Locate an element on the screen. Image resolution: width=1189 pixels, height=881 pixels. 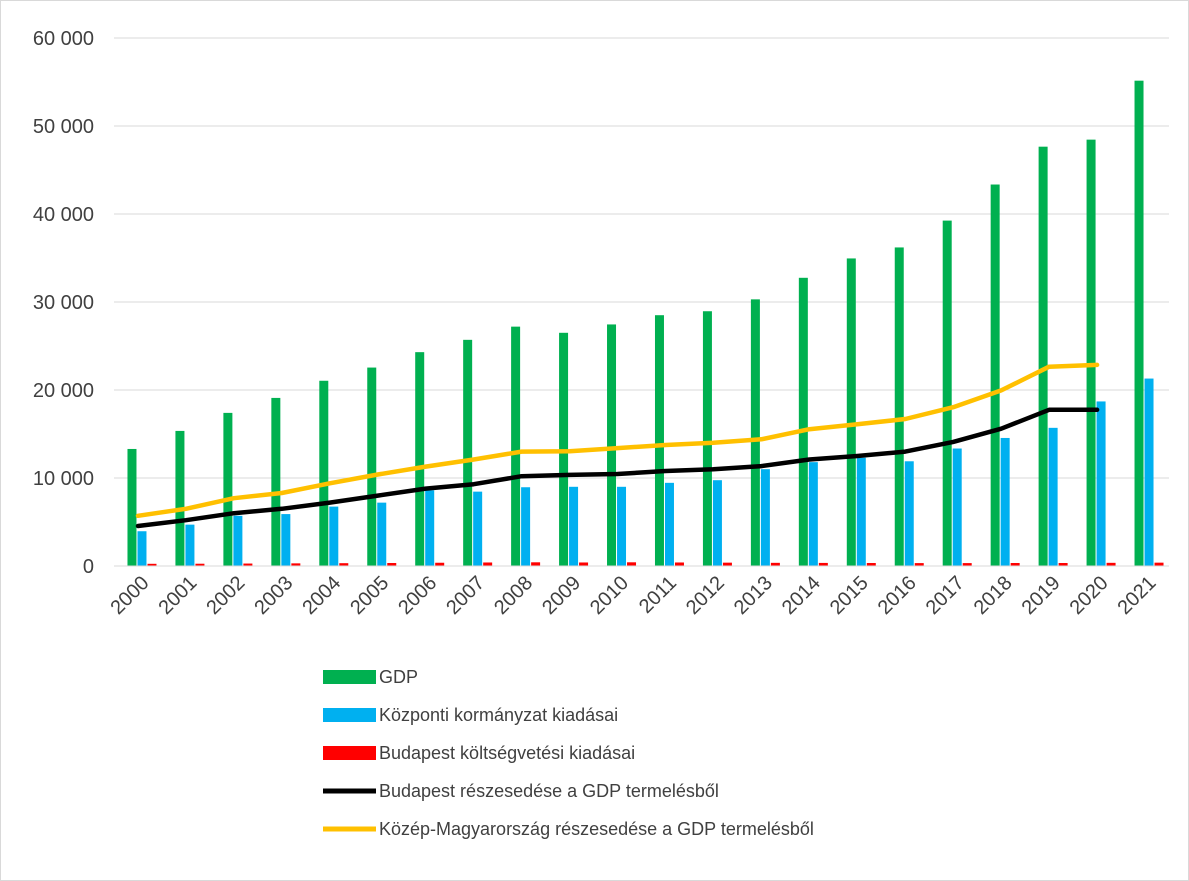
bar-kozponti-kormanyzat-kiadasai-2020 is located at coordinates (1101, 483).